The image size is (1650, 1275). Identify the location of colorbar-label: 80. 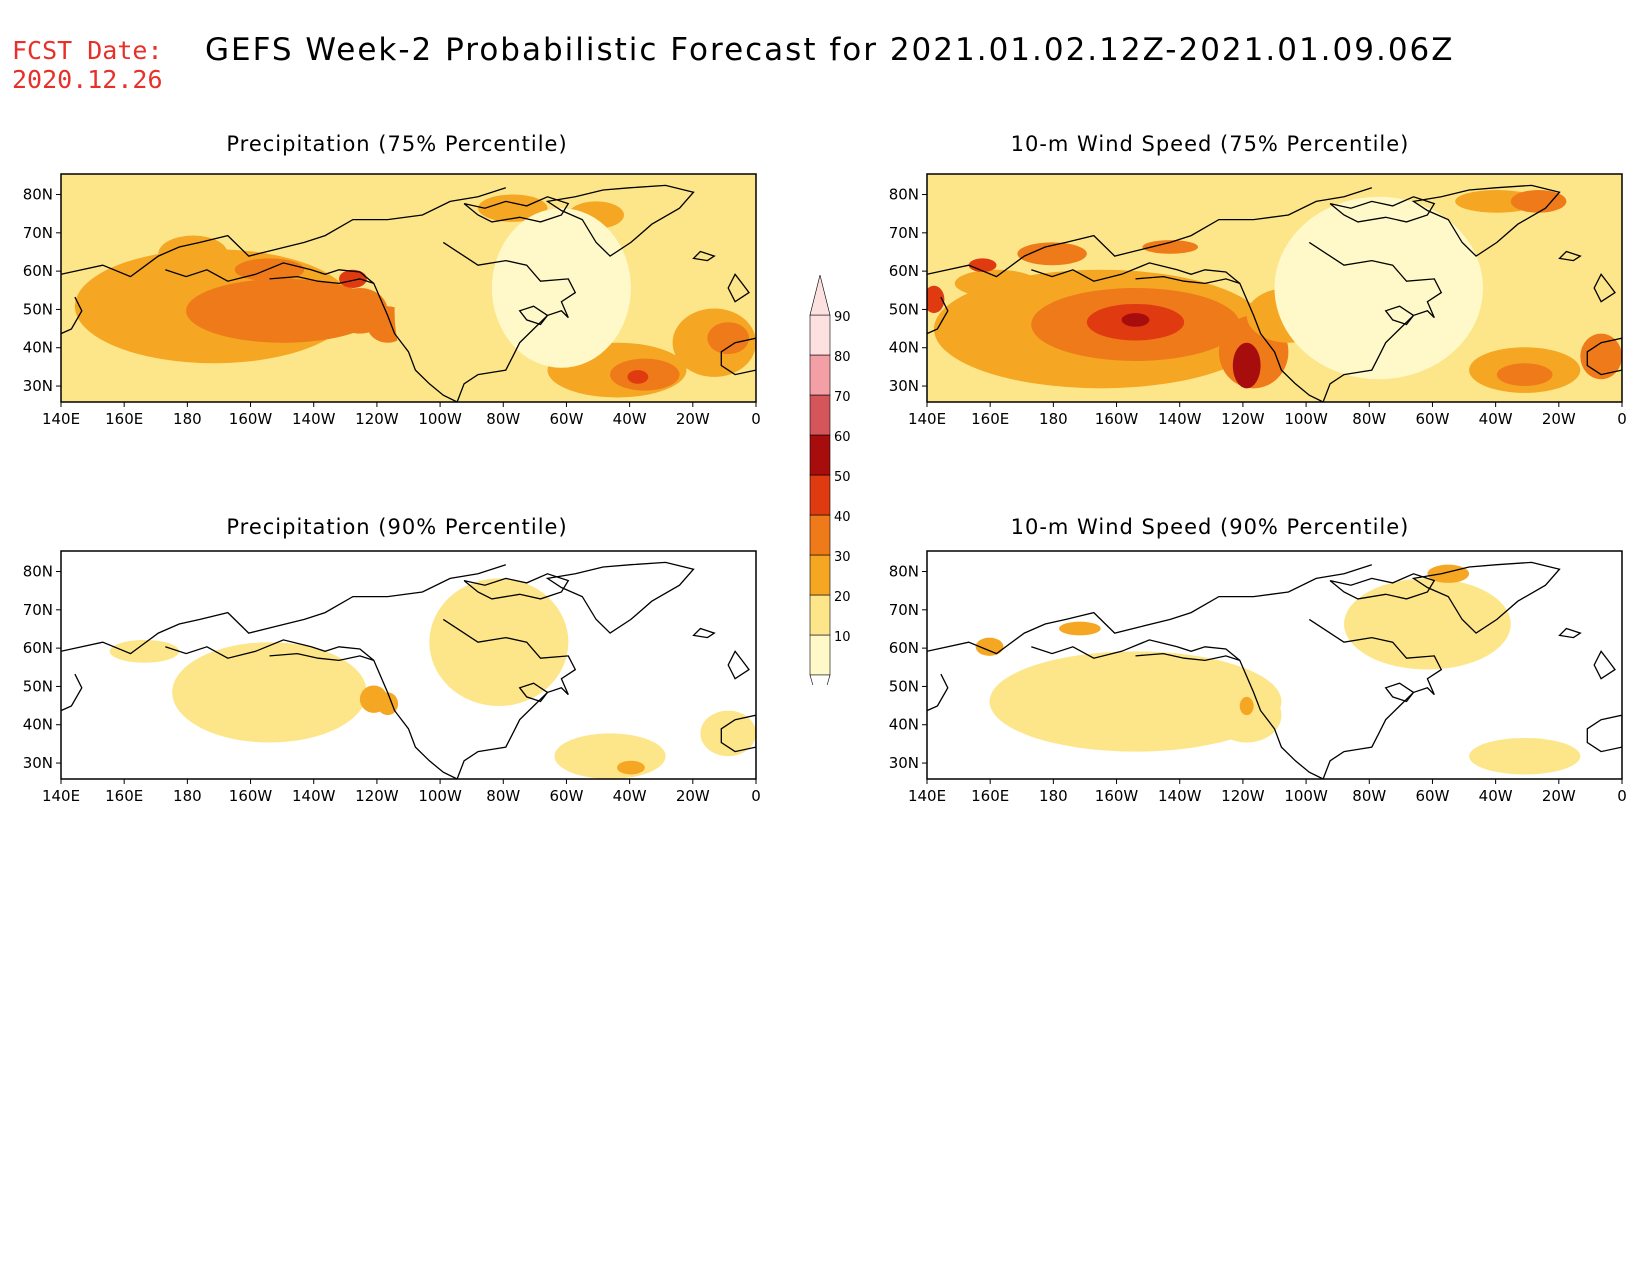
(842, 357).